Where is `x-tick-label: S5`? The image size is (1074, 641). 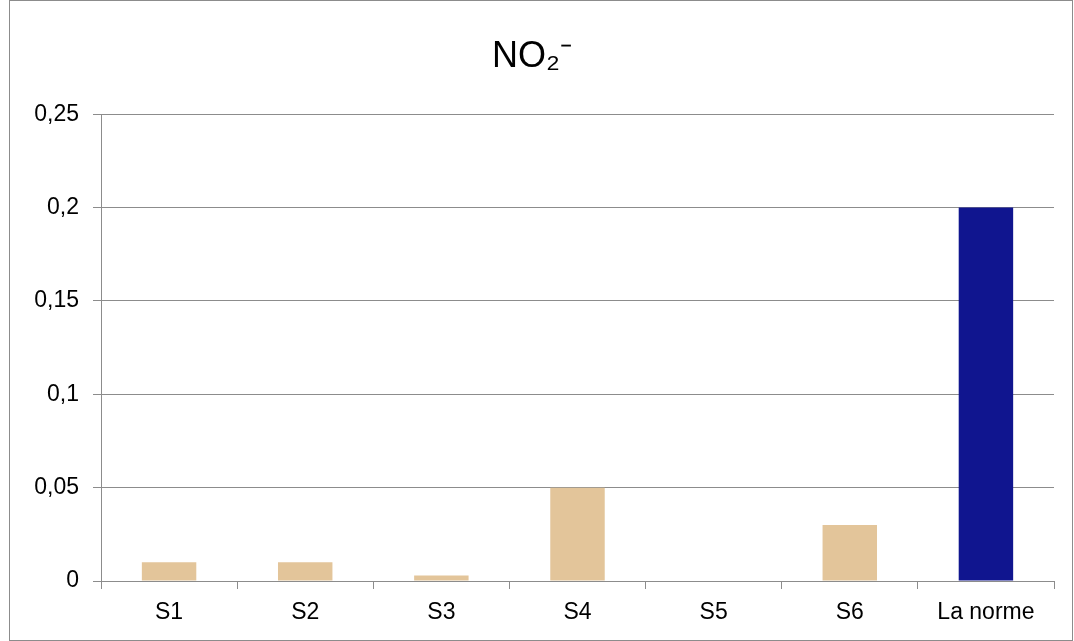 x-tick-label: S5 is located at coordinates (713, 611).